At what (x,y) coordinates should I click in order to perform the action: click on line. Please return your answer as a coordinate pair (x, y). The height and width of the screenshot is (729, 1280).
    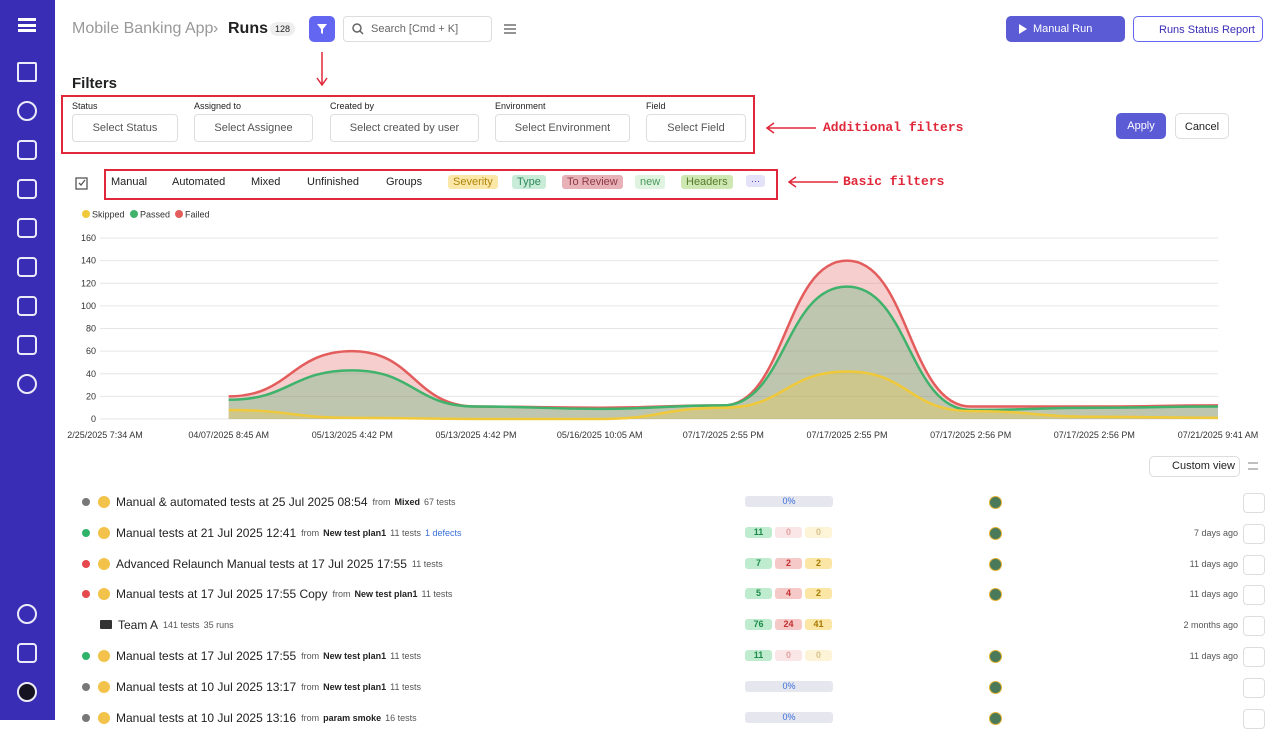
    Looking at the image, I should click on (723, 348).